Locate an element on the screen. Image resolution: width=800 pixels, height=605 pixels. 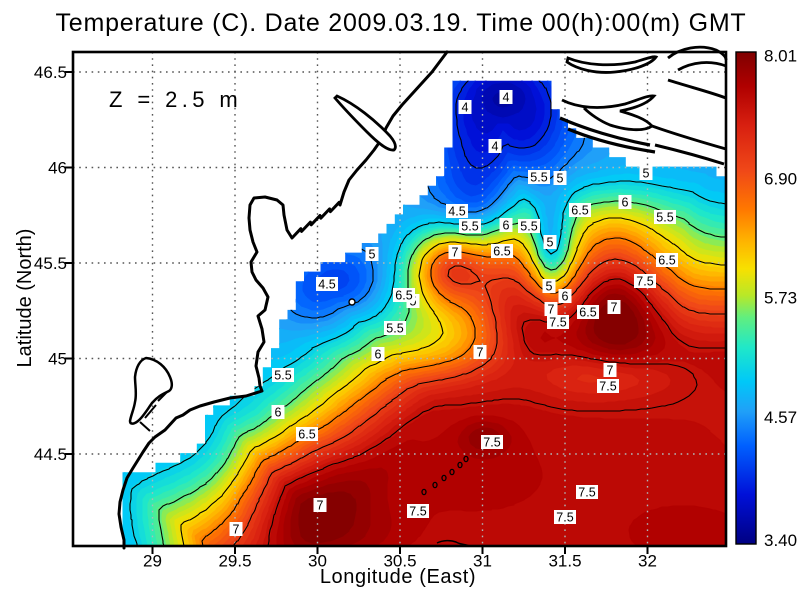
svg-text: 46.5 is located at coordinates (50, 72).